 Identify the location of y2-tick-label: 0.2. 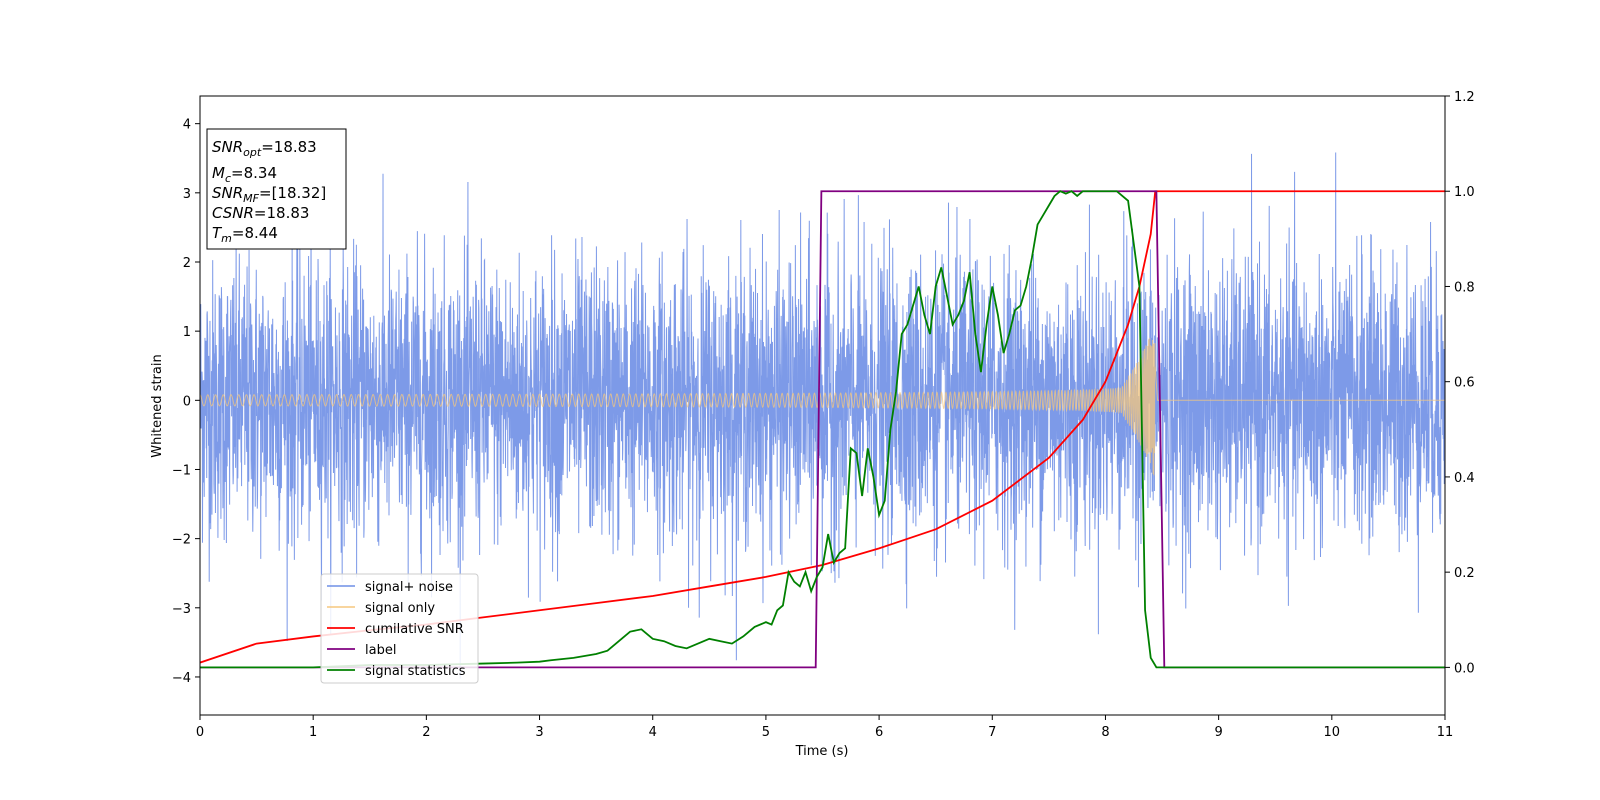
(1464, 573).